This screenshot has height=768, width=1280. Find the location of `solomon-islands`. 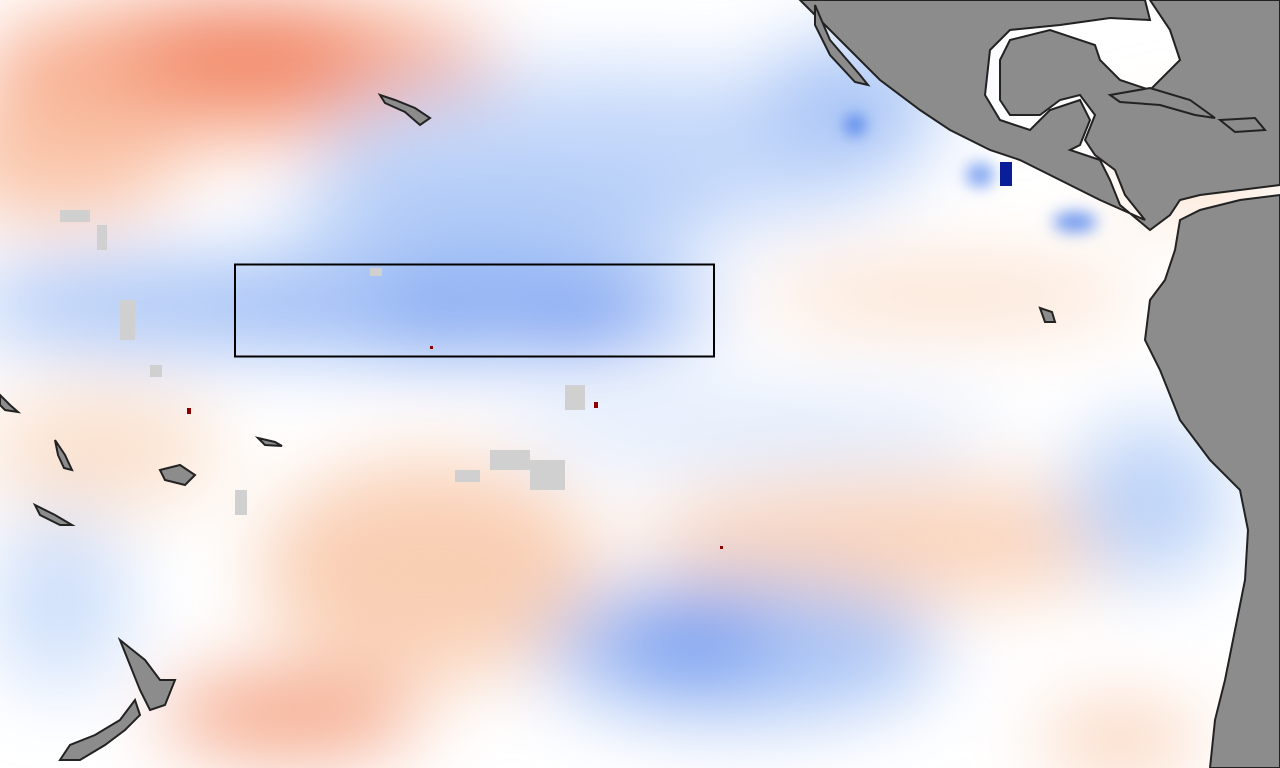

solomon-islands is located at coordinates (11, 403).